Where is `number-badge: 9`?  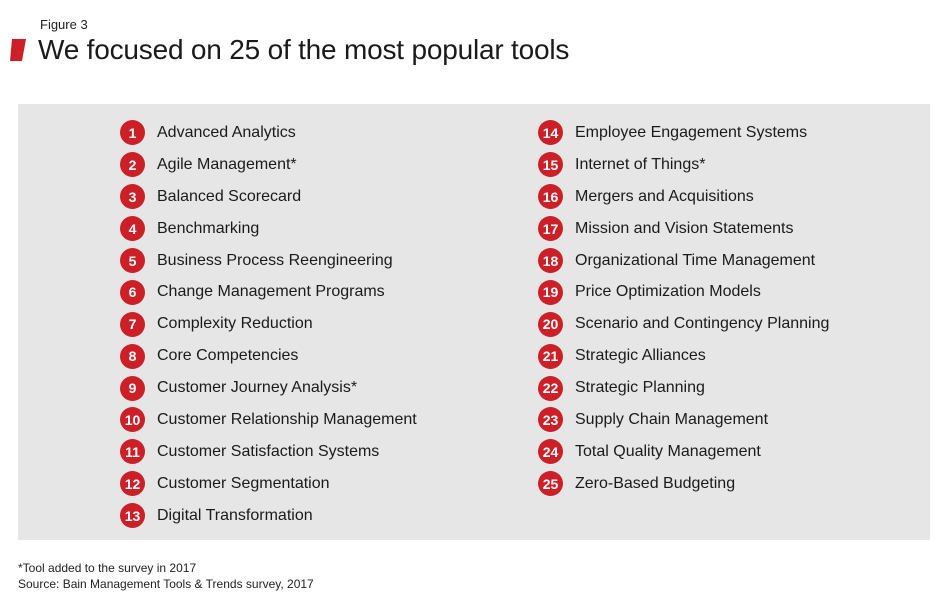
number-badge: 9 is located at coordinates (132, 388).